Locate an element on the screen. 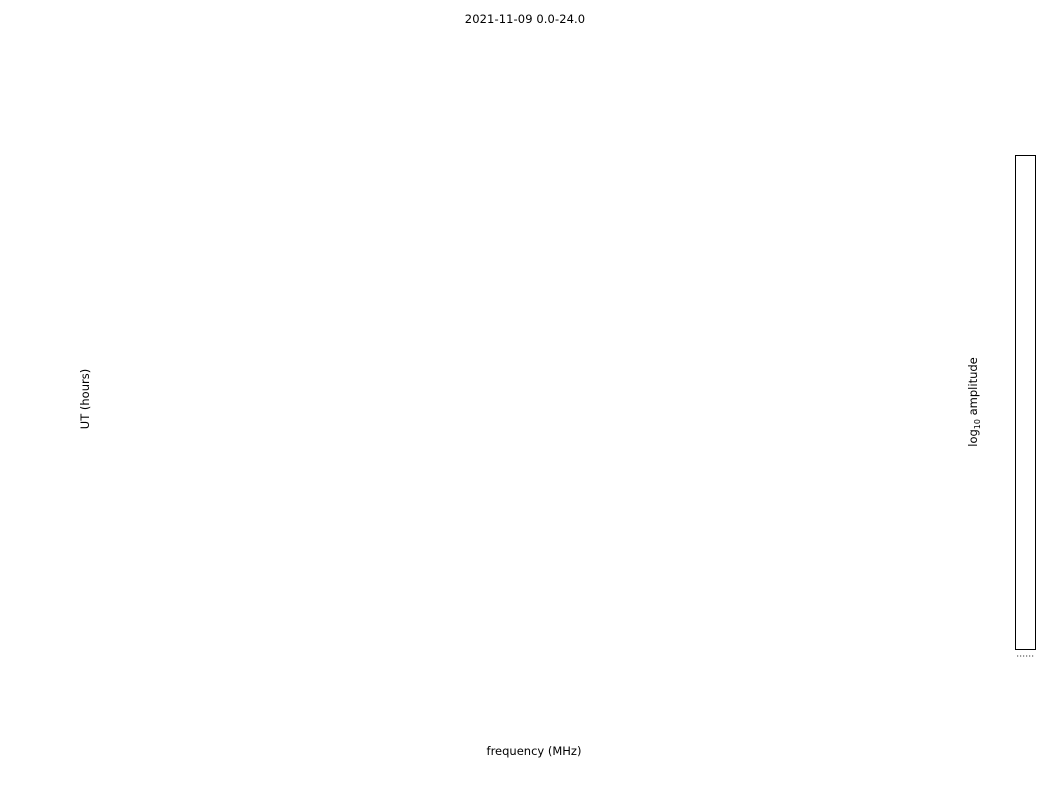 Image resolution: width=1050 pixels, height=800 pixels. x-axis-label: frequency (MHz) is located at coordinates (534, 751).